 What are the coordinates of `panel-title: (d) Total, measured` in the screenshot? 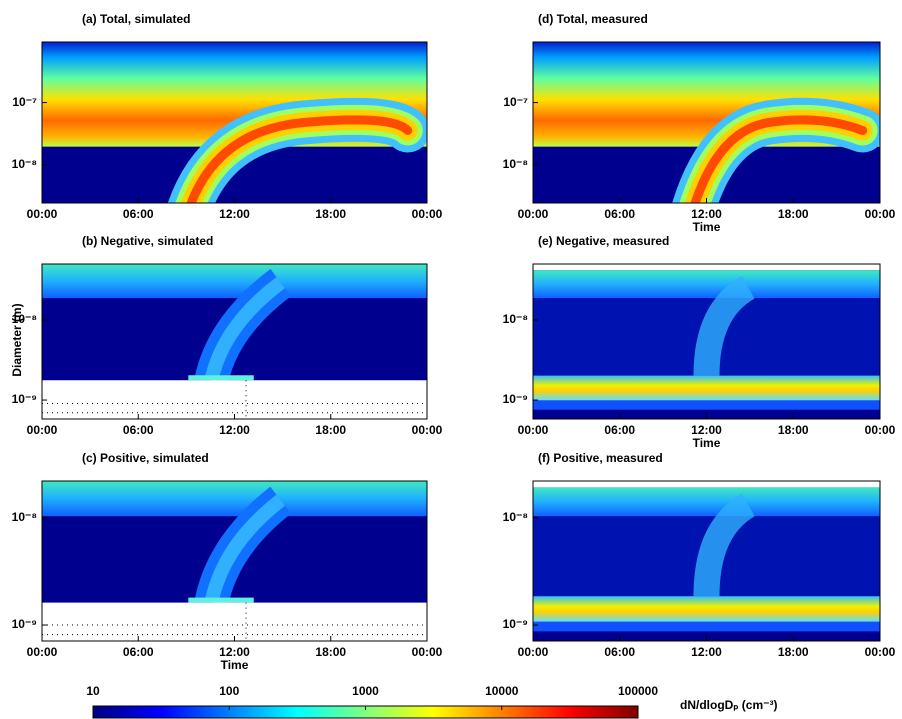 It's located at (593, 19).